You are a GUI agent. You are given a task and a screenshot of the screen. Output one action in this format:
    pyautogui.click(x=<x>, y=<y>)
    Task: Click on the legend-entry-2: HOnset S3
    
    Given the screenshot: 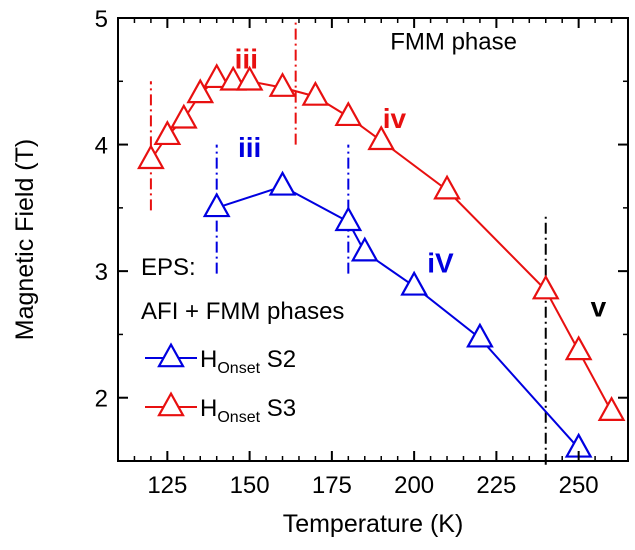 What is the action you would take?
    pyautogui.click(x=220, y=408)
    